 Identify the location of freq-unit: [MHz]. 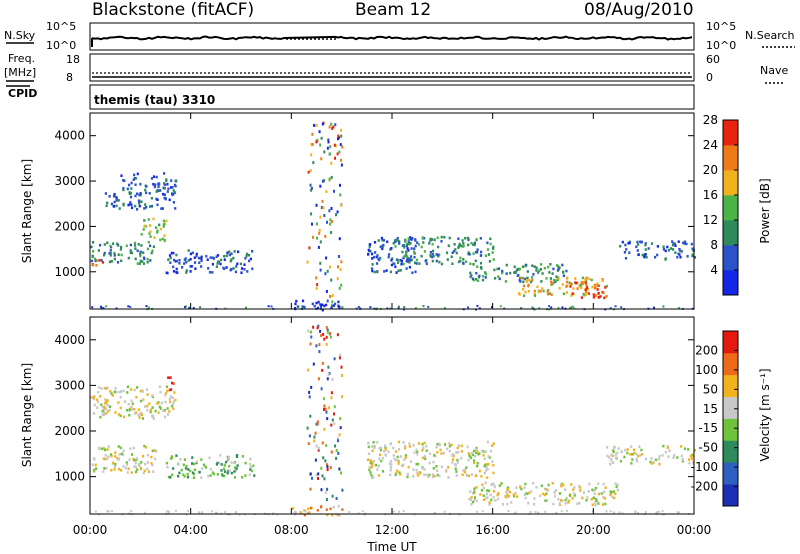
(20, 72).